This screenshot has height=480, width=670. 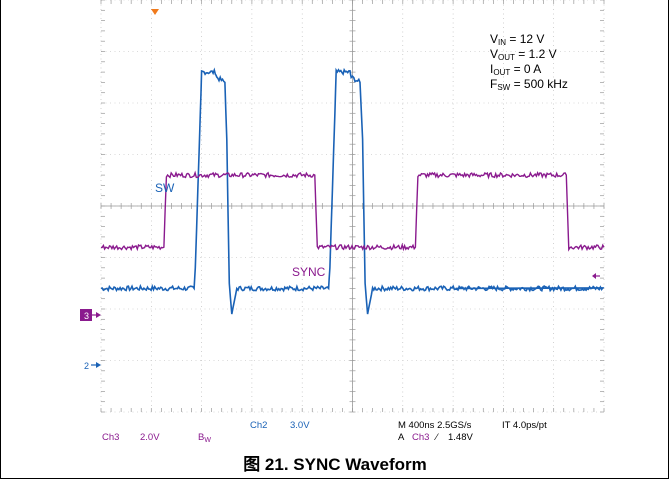 What do you see at coordinates (204, 438) in the screenshot?
I see `bandwidth-limit: BW` at bounding box center [204, 438].